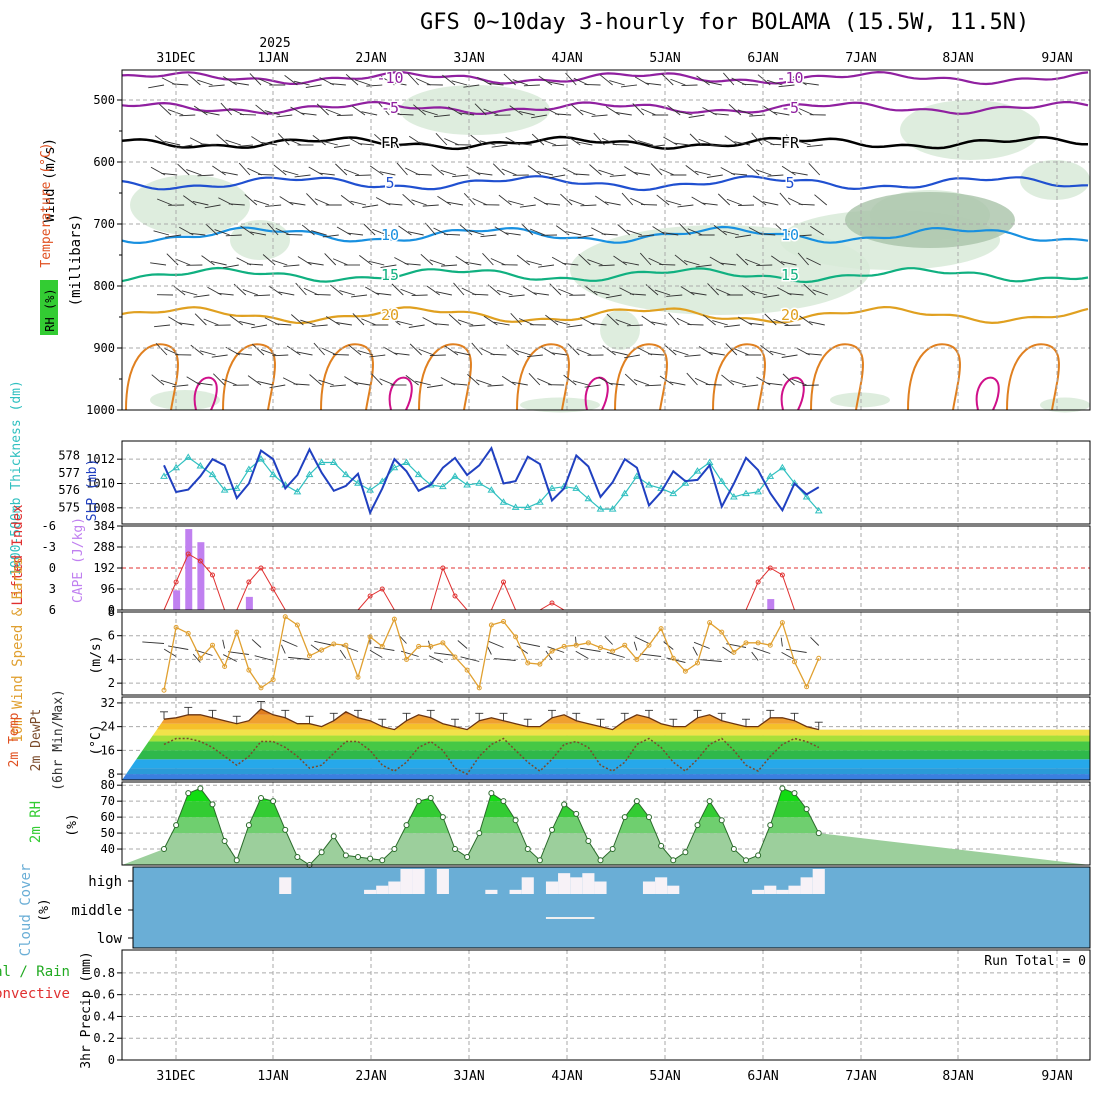 Image resolution: width=1100 pixels, height=1100 pixels. What do you see at coordinates (606, 764) in the screenshot?
I see `temp-band` at bounding box center [606, 764].